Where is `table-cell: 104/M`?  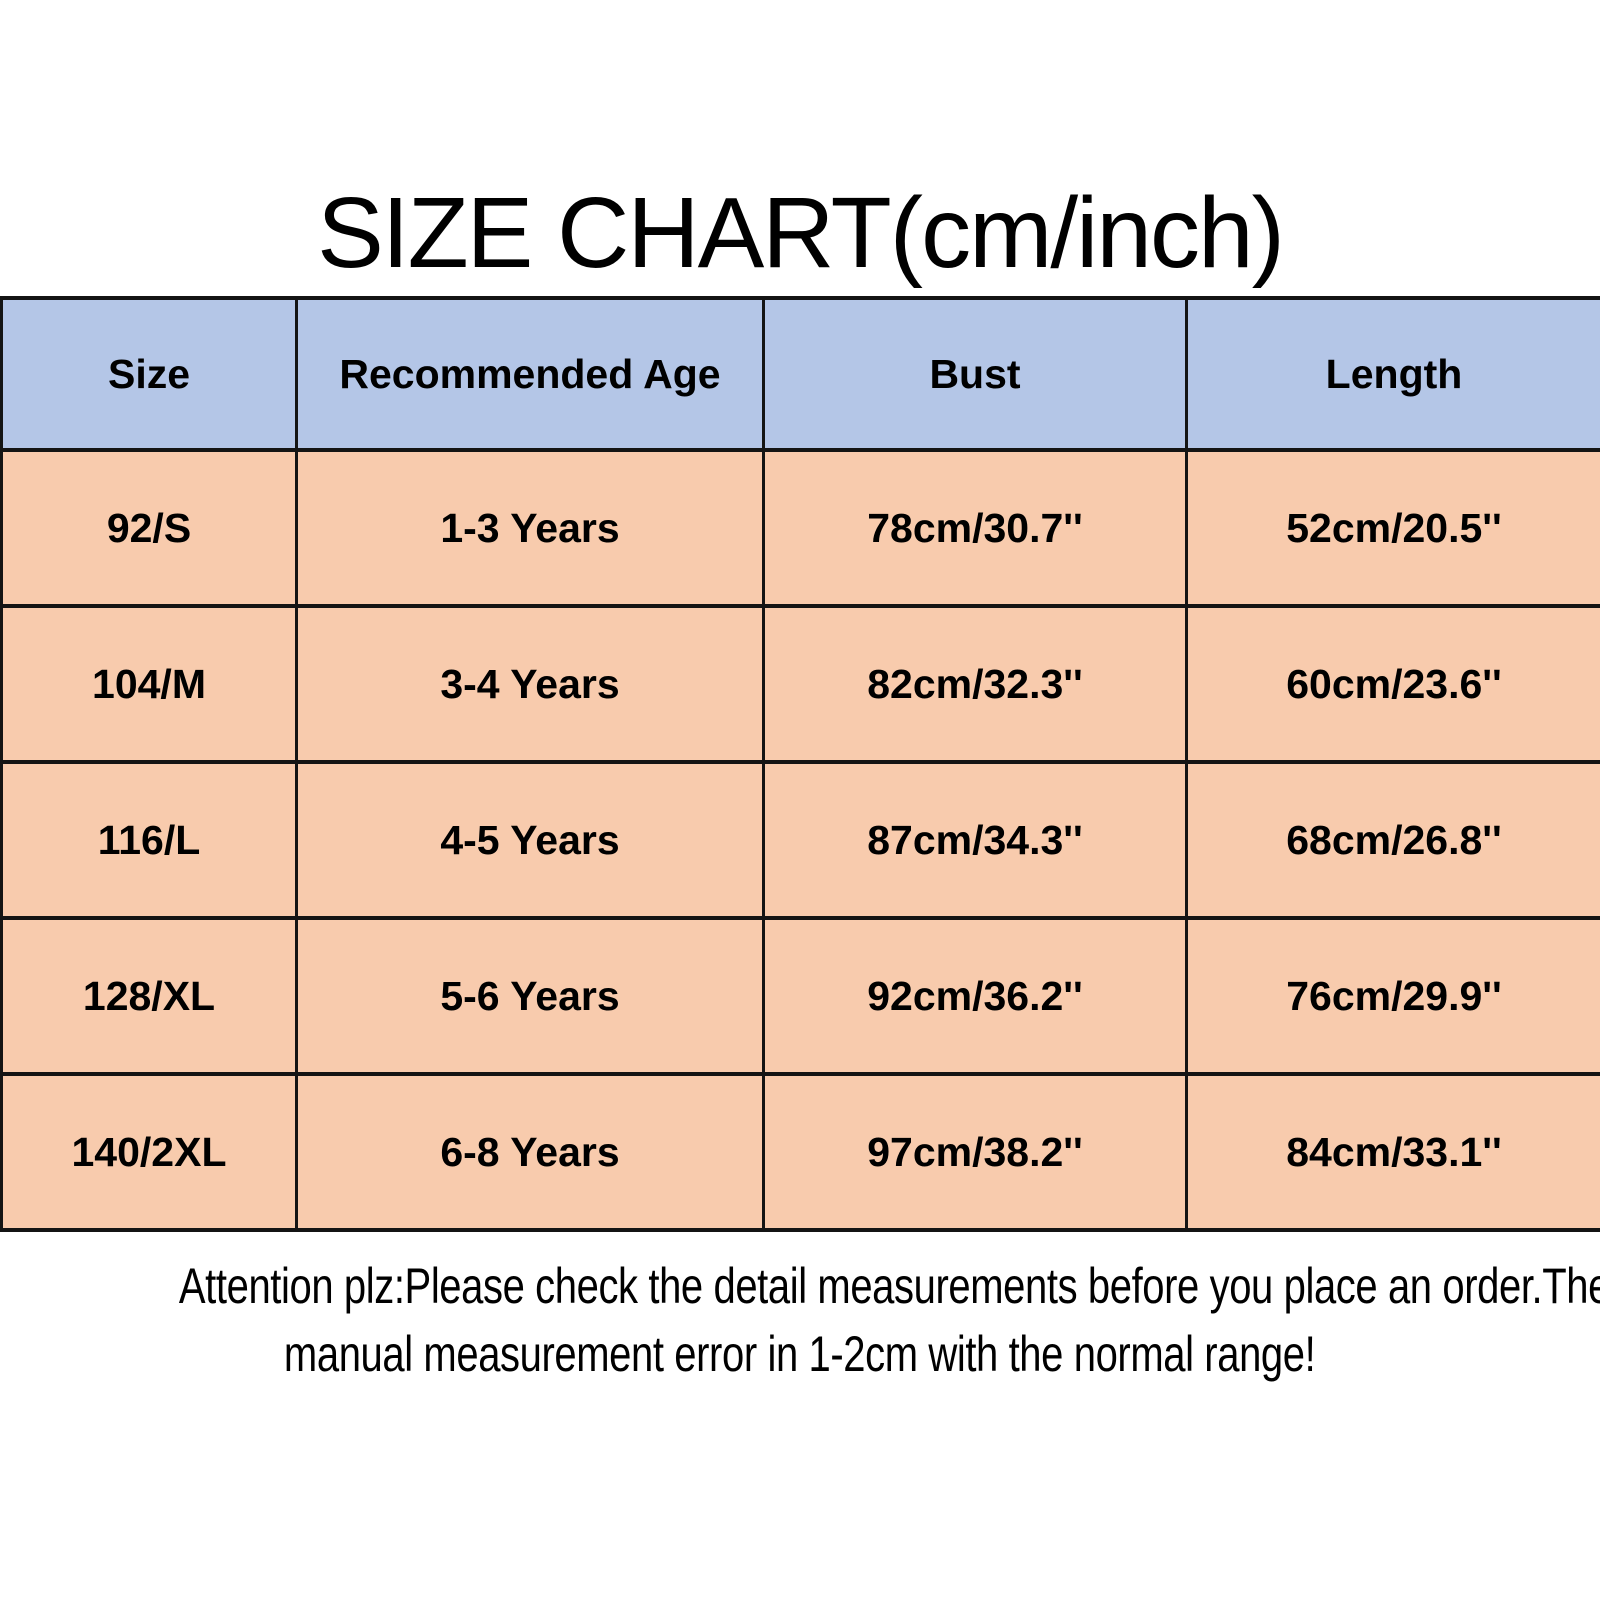
table-cell: 104/M is located at coordinates (149, 684).